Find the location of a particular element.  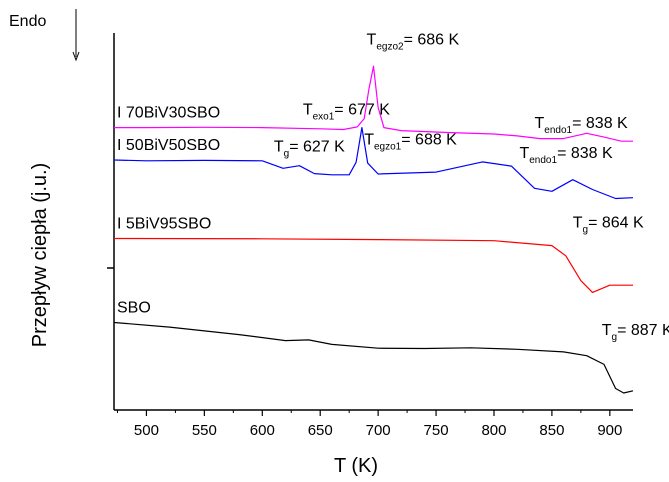

annotation-label: Tg= 887 K is located at coordinates (635, 332).